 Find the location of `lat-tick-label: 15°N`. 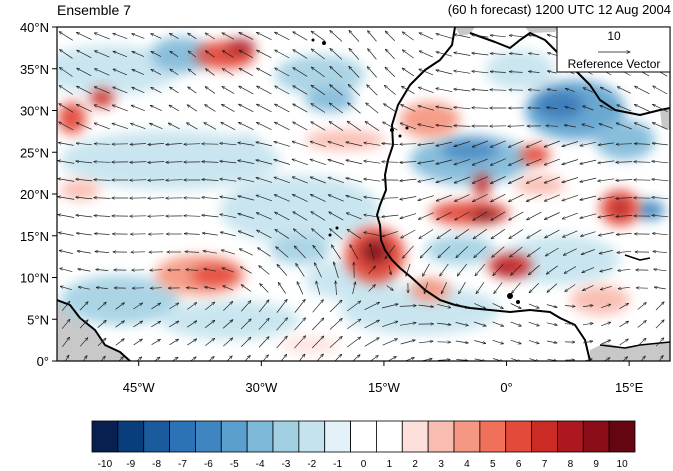

lat-tick-label: 15°N is located at coordinates (34, 236).